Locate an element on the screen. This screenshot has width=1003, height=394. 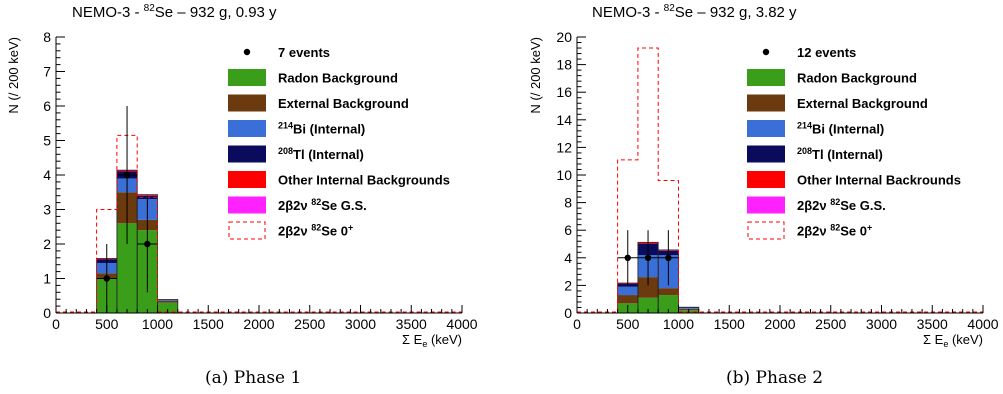
legend-label-gs: 2β2ν 82Se G.S. is located at coordinates (841, 205).